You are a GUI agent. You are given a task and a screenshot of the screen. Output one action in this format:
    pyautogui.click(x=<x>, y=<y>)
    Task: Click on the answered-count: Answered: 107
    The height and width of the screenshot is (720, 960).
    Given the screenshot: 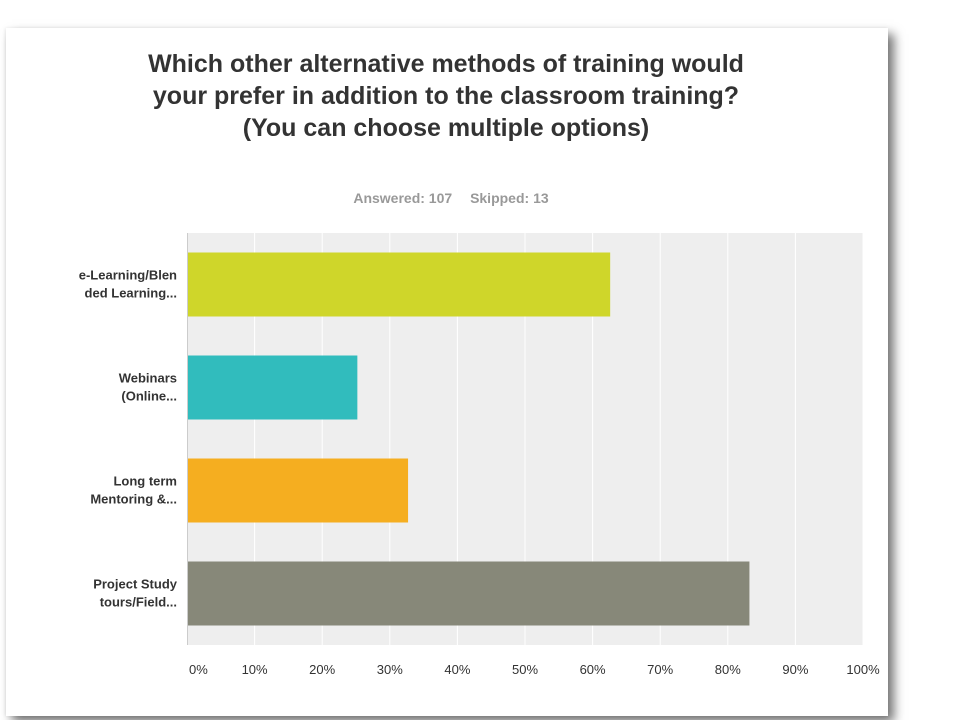 What is the action you would take?
    pyautogui.click(x=403, y=198)
    